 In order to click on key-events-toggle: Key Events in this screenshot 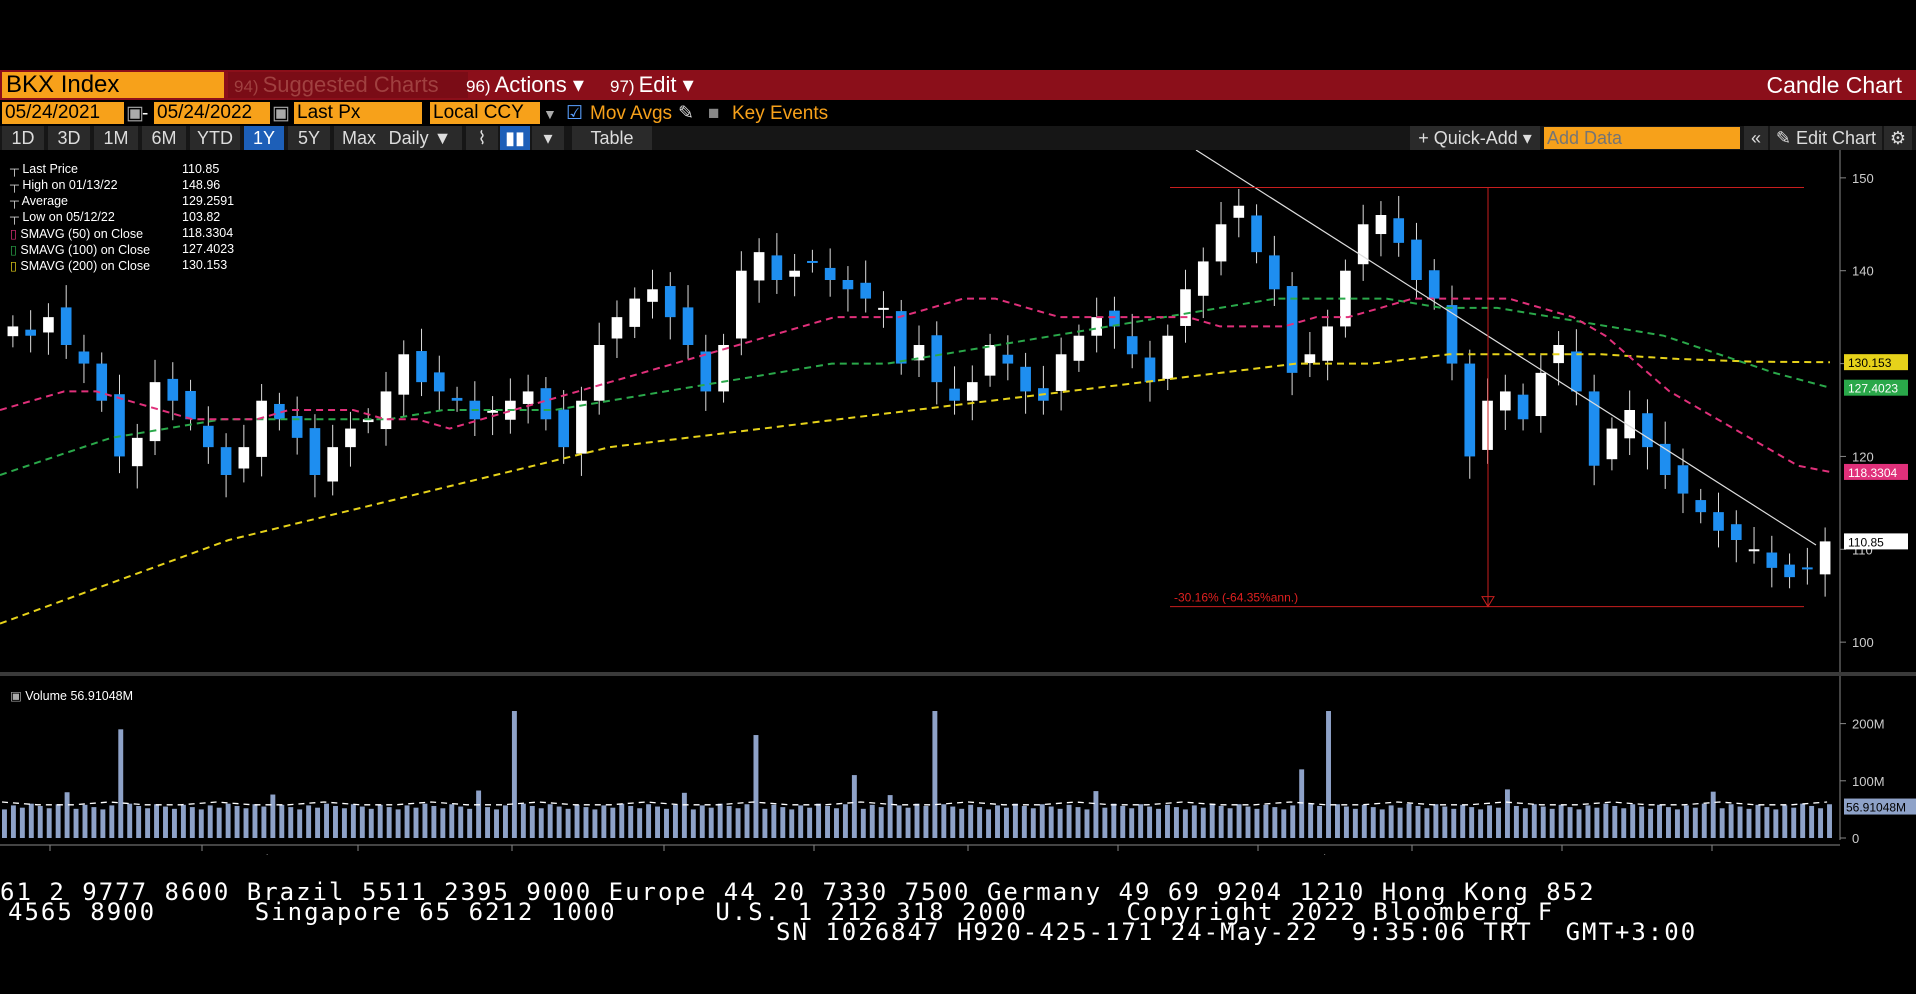, I will do `click(780, 113)`.